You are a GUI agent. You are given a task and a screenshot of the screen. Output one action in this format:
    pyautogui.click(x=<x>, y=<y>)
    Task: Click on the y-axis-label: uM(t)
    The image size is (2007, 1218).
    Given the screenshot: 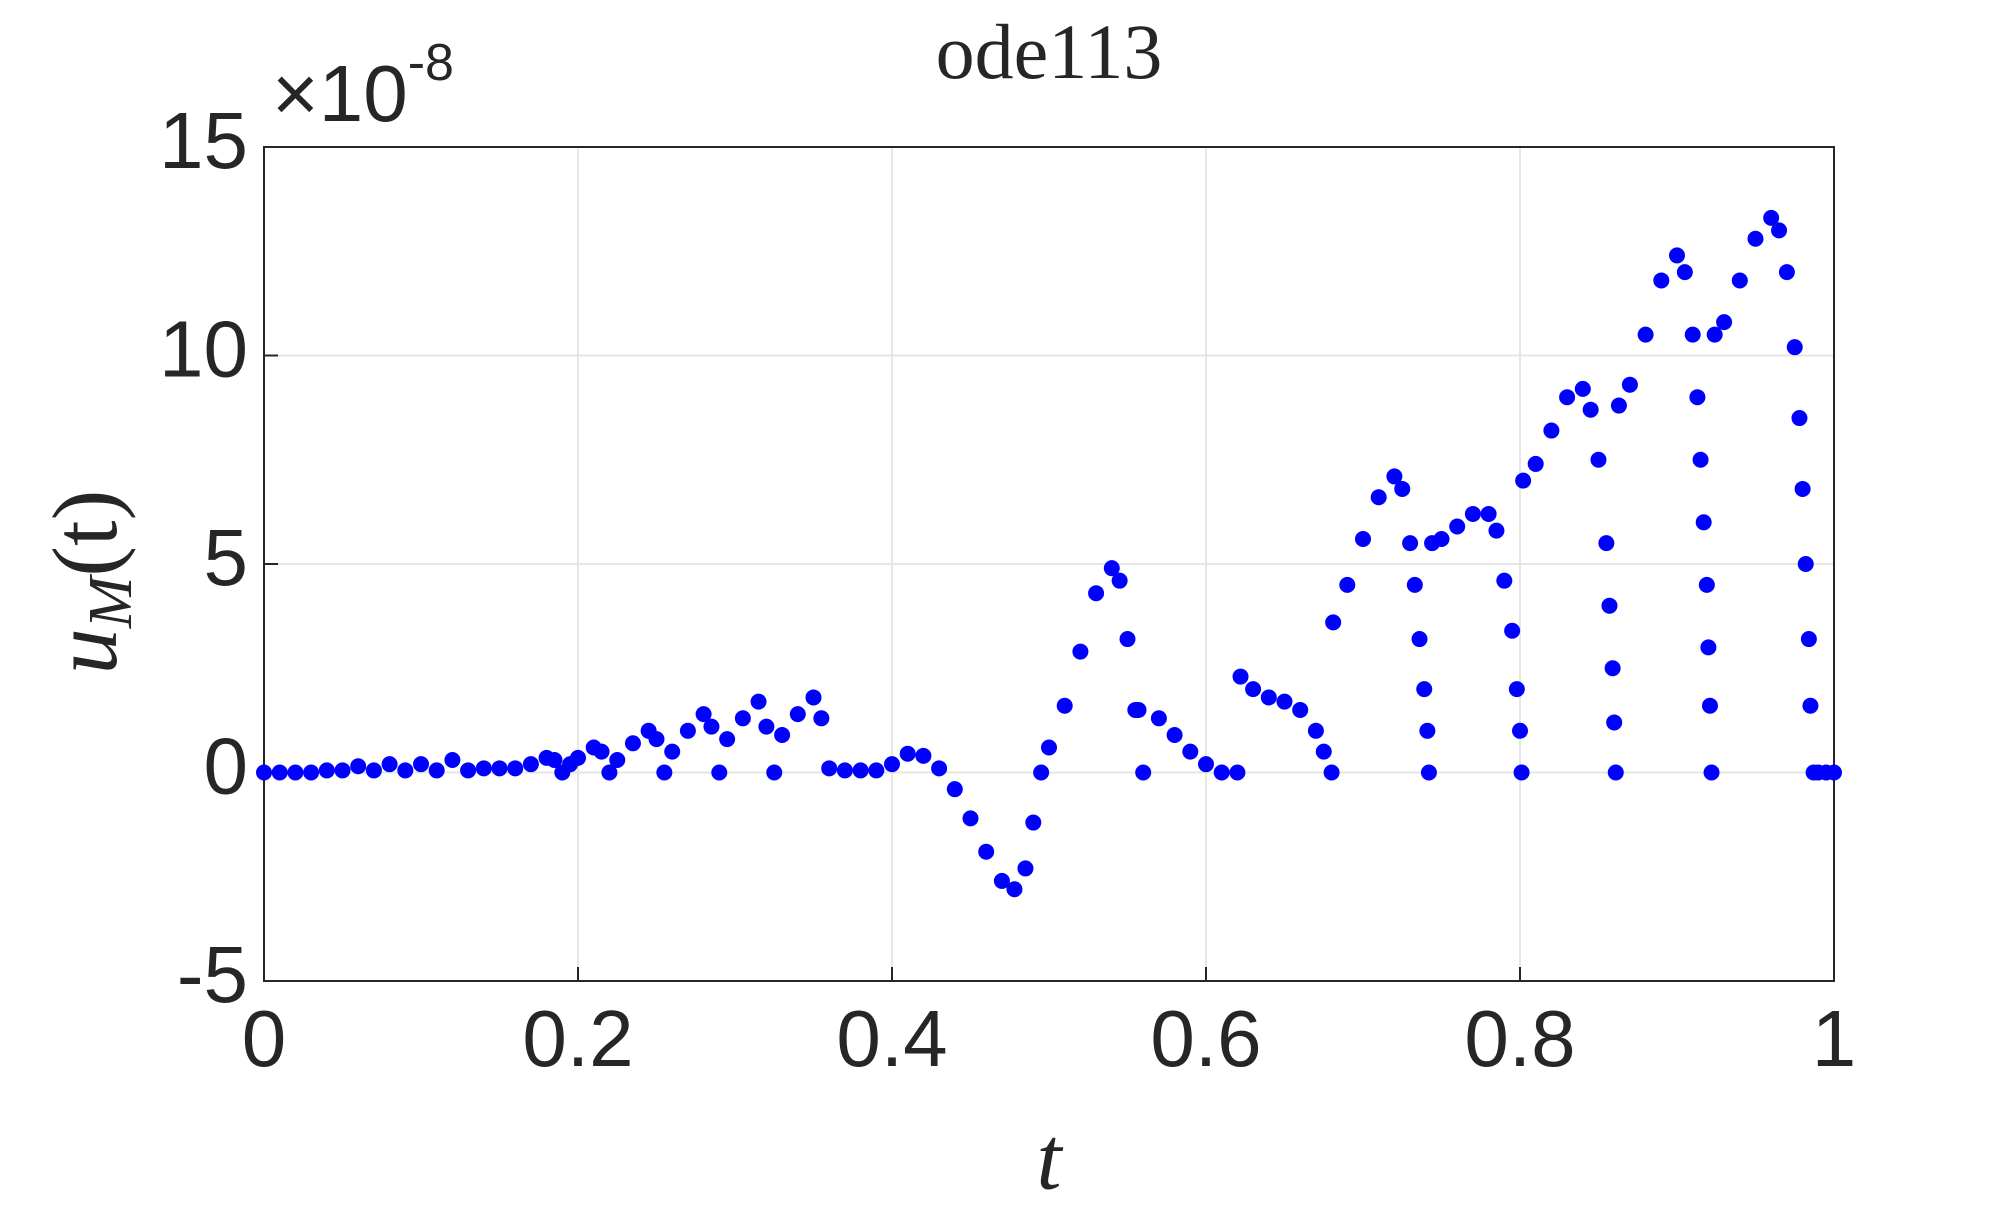 What is the action you would take?
    pyautogui.click(x=89, y=582)
    